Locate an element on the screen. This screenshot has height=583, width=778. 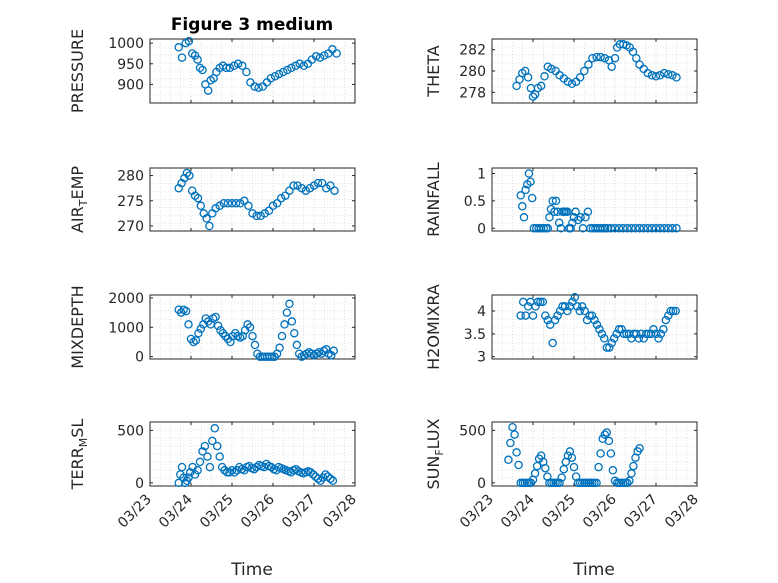
x-tick-label: 03/24 is located at coordinates (518, 511).